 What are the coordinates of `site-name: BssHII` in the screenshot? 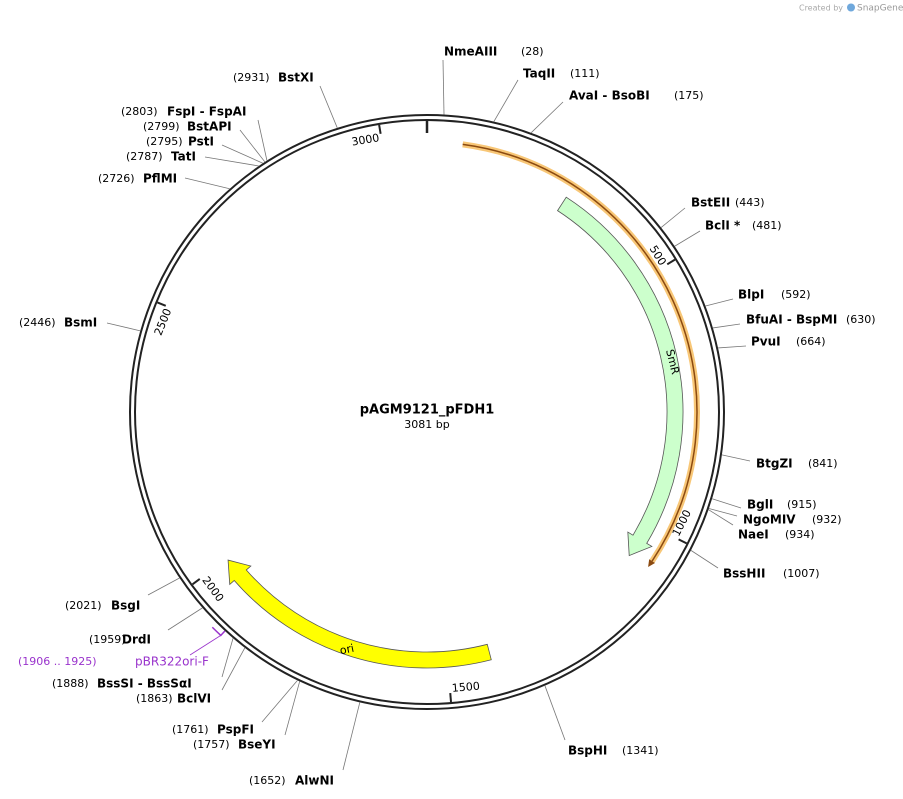 It's located at (744, 574).